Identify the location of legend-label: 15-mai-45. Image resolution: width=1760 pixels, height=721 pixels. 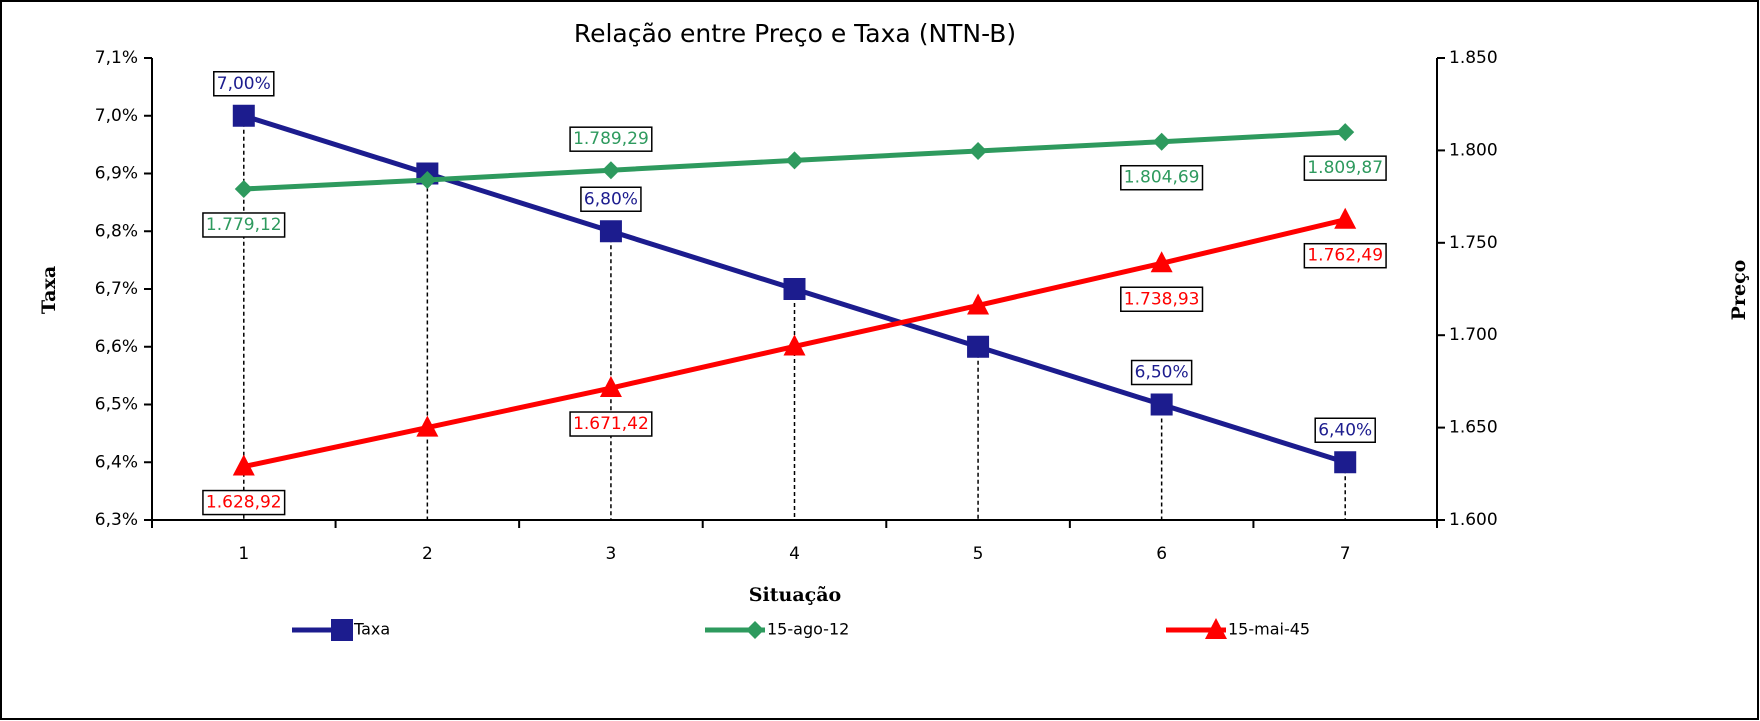
(1269, 629).